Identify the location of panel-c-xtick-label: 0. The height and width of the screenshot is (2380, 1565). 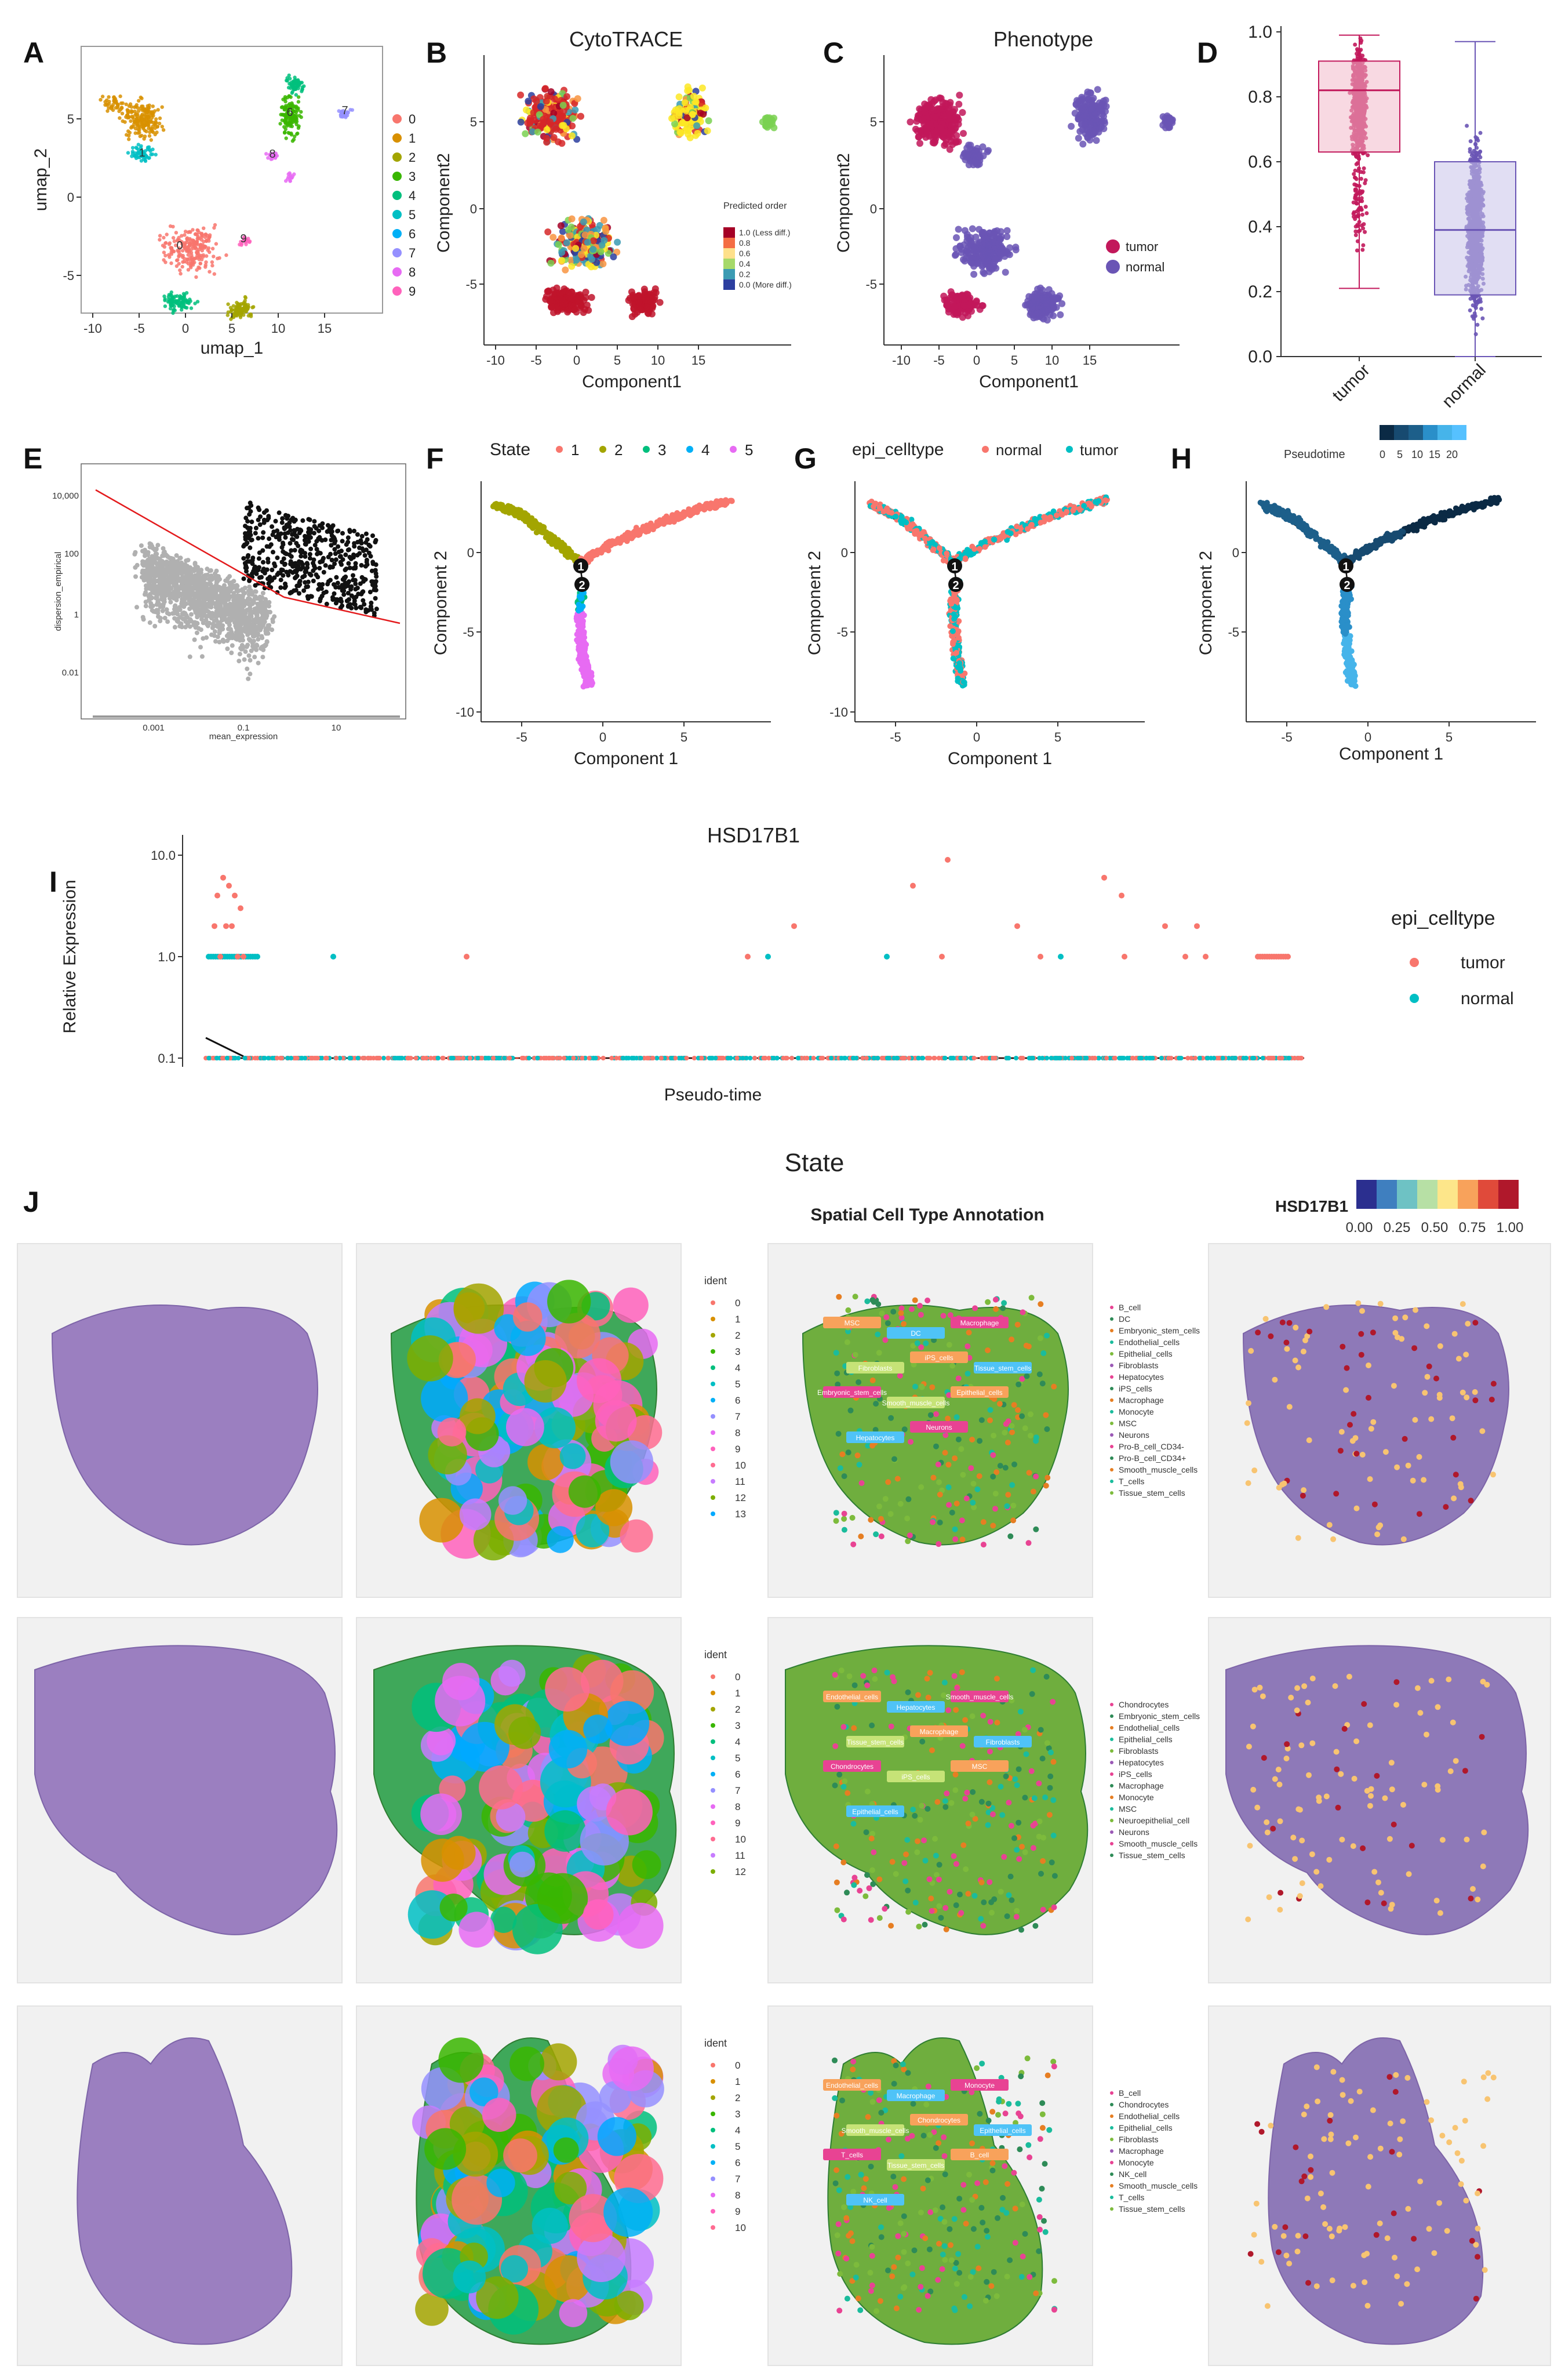
(976, 361).